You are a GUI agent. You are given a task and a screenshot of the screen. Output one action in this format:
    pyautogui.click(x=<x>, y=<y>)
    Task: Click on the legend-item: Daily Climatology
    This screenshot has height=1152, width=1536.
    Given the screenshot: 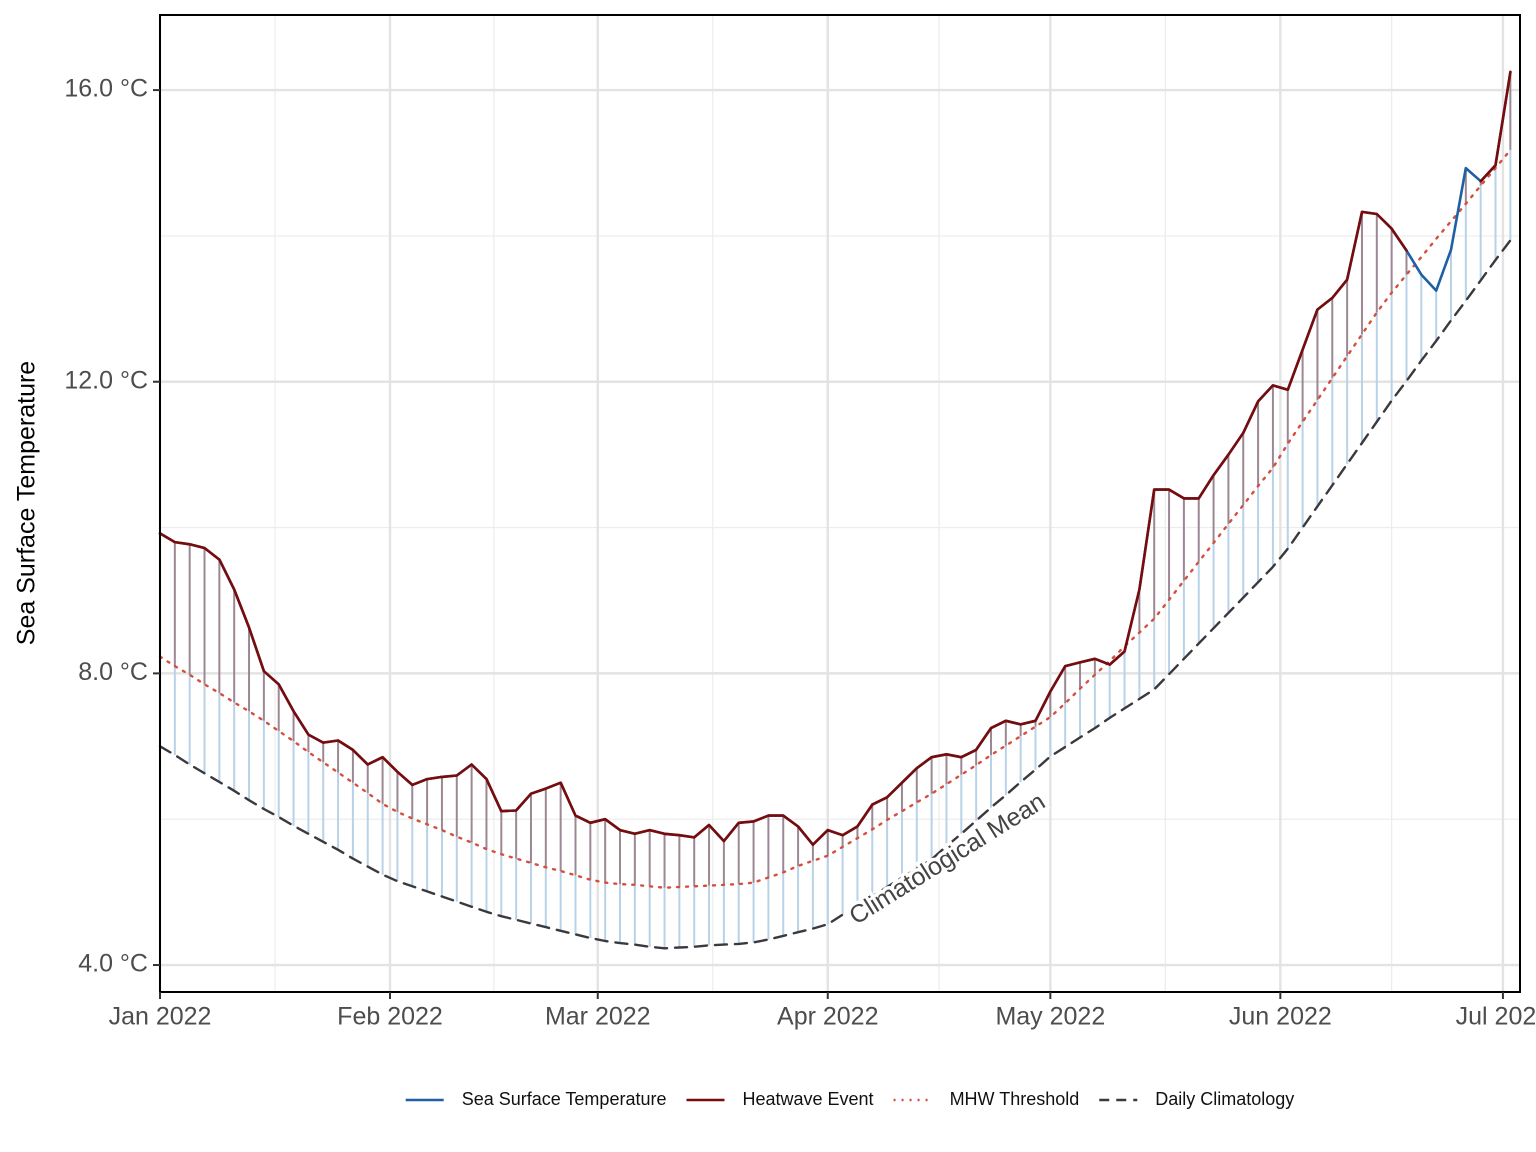 What is the action you would take?
    pyautogui.click(x=1196, y=1099)
    